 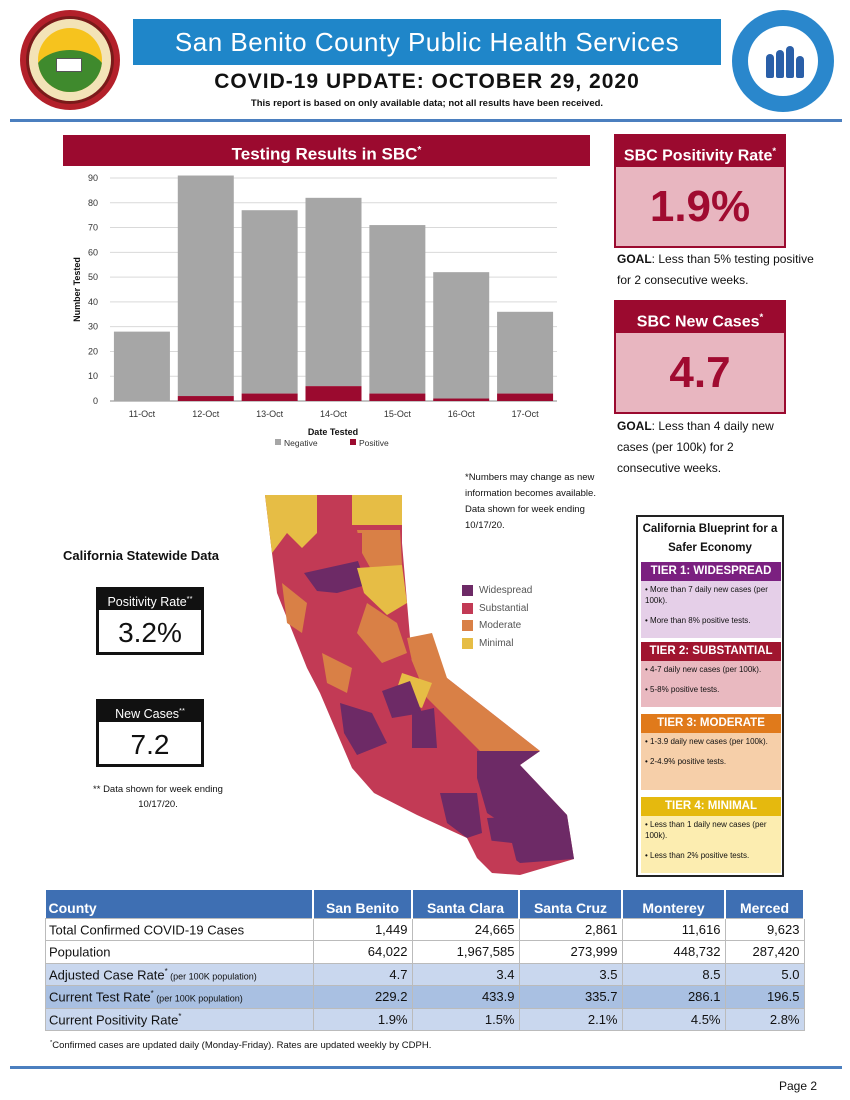 What do you see at coordinates (93, 228) in the screenshot?
I see `y-tick-label: 70` at bounding box center [93, 228].